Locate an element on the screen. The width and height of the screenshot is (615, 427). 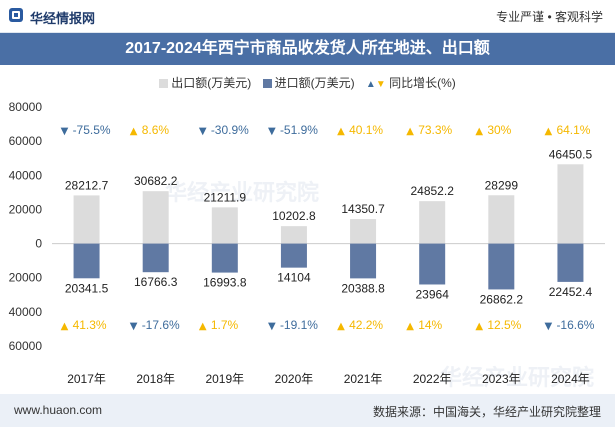
export-value-label: 10202.8 is located at coordinates (294, 216).